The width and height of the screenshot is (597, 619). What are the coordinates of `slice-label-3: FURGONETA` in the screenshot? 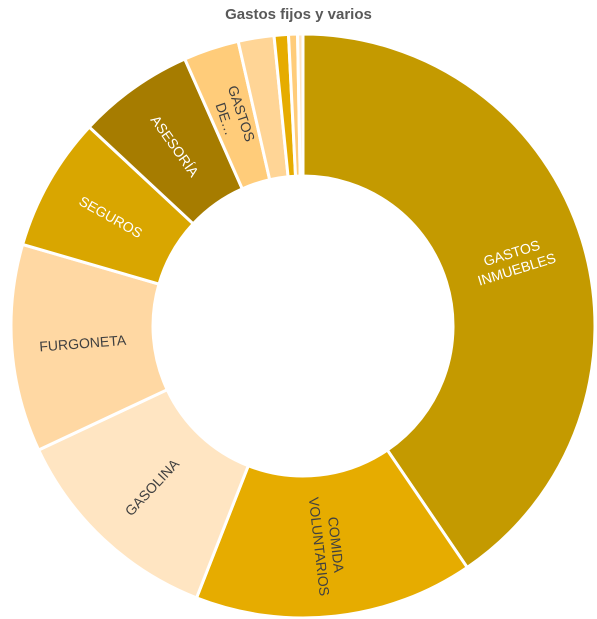 It's located at (83, 343).